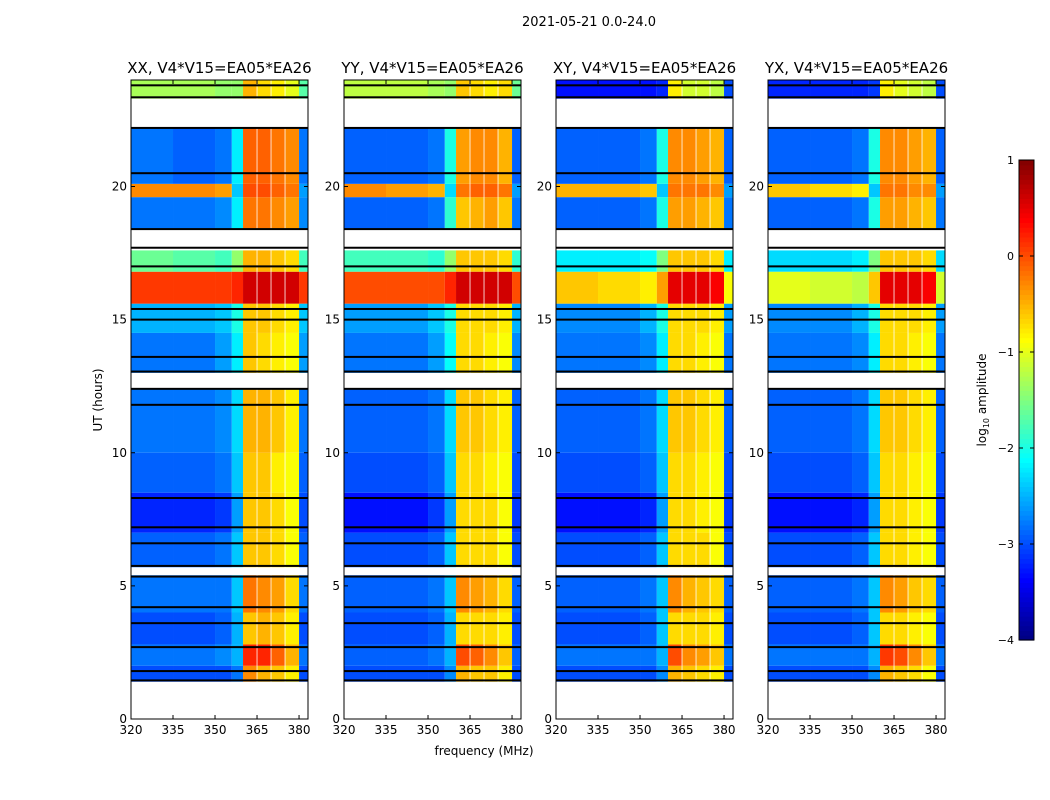 This screenshot has height=800, width=1050. What do you see at coordinates (544, 187) in the screenshot?
I see `y-tick-label: 20` at bounding box center [544, 187].